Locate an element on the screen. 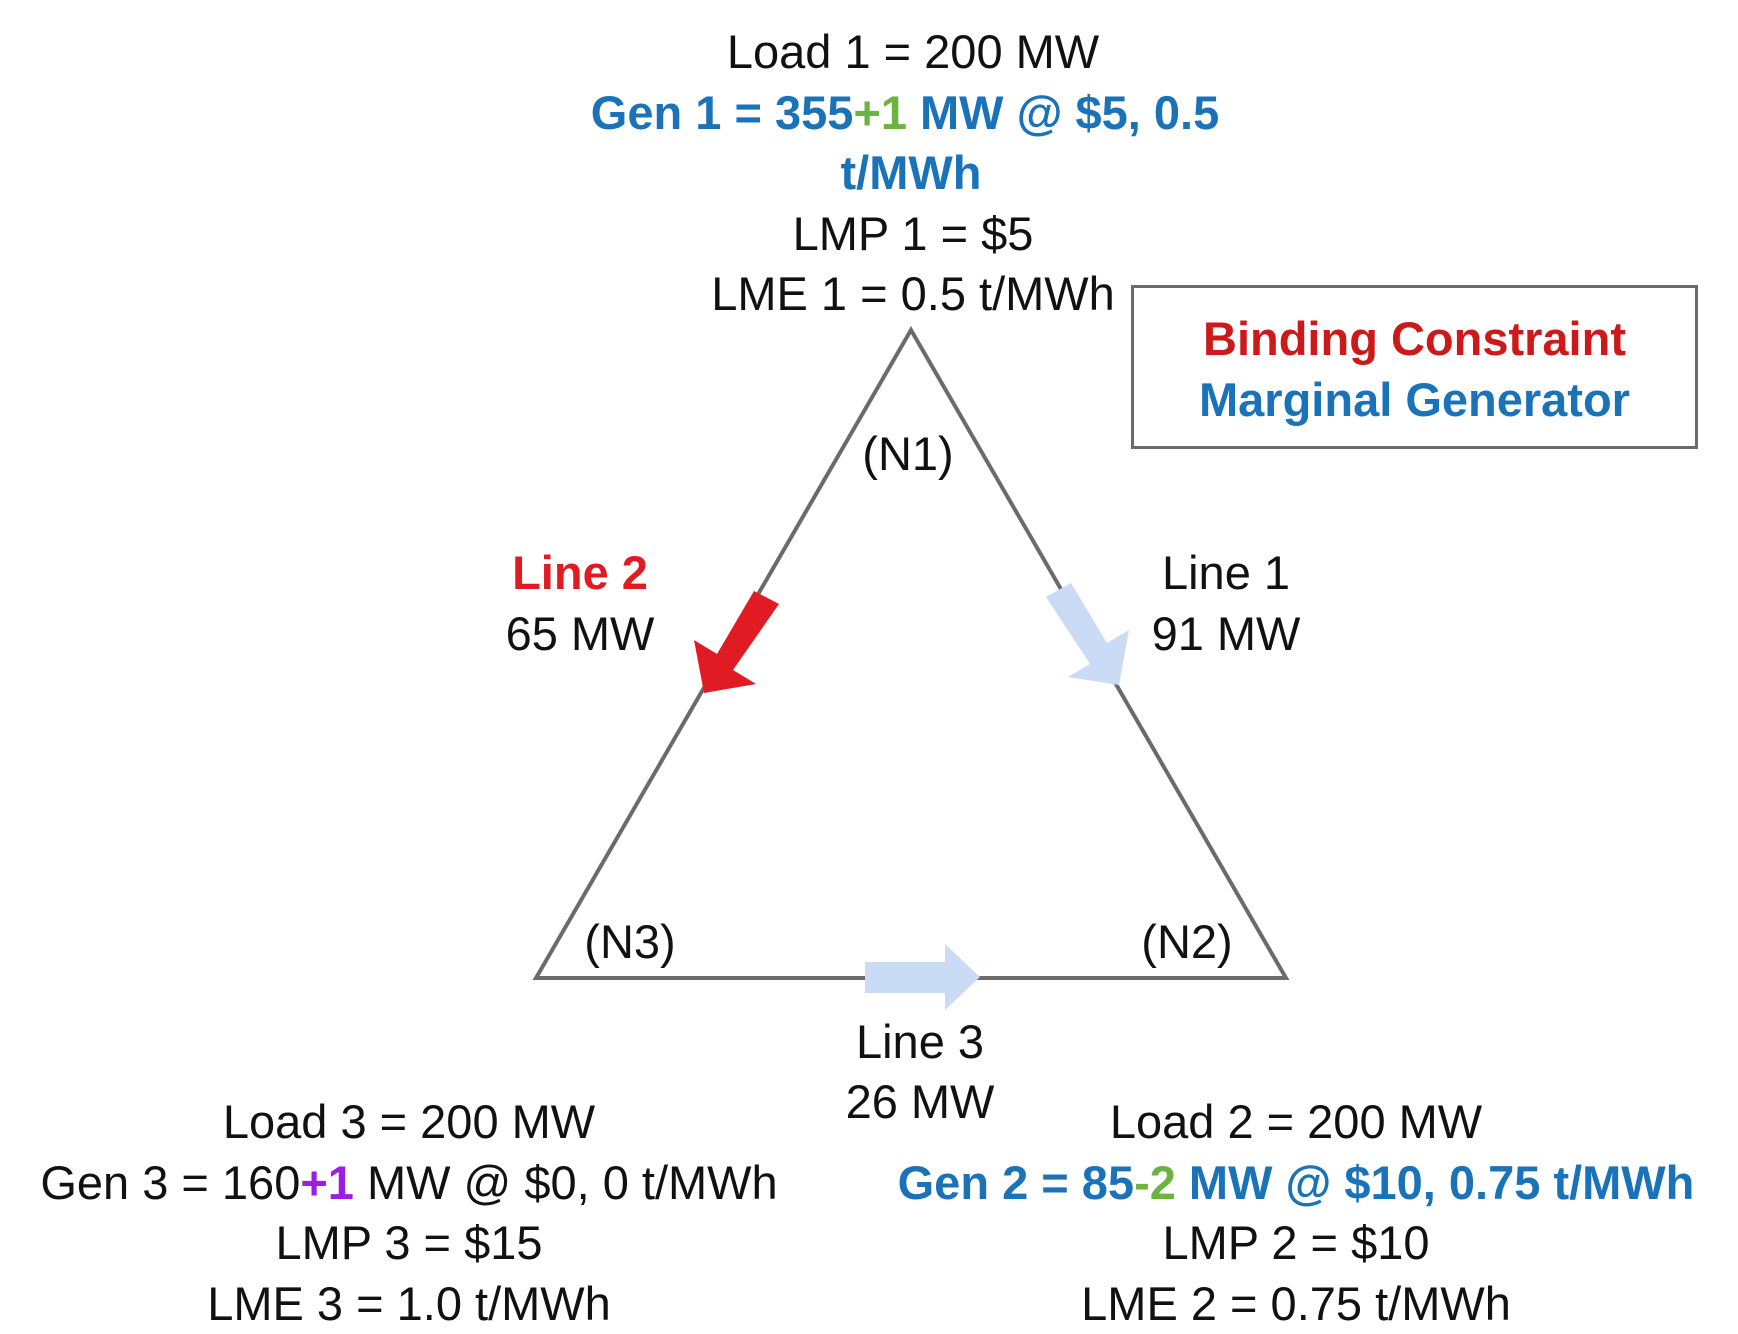  gen-2-suffix: MW @ $10, 0.75 t/MWh is located at coordinates (1435, 1182).